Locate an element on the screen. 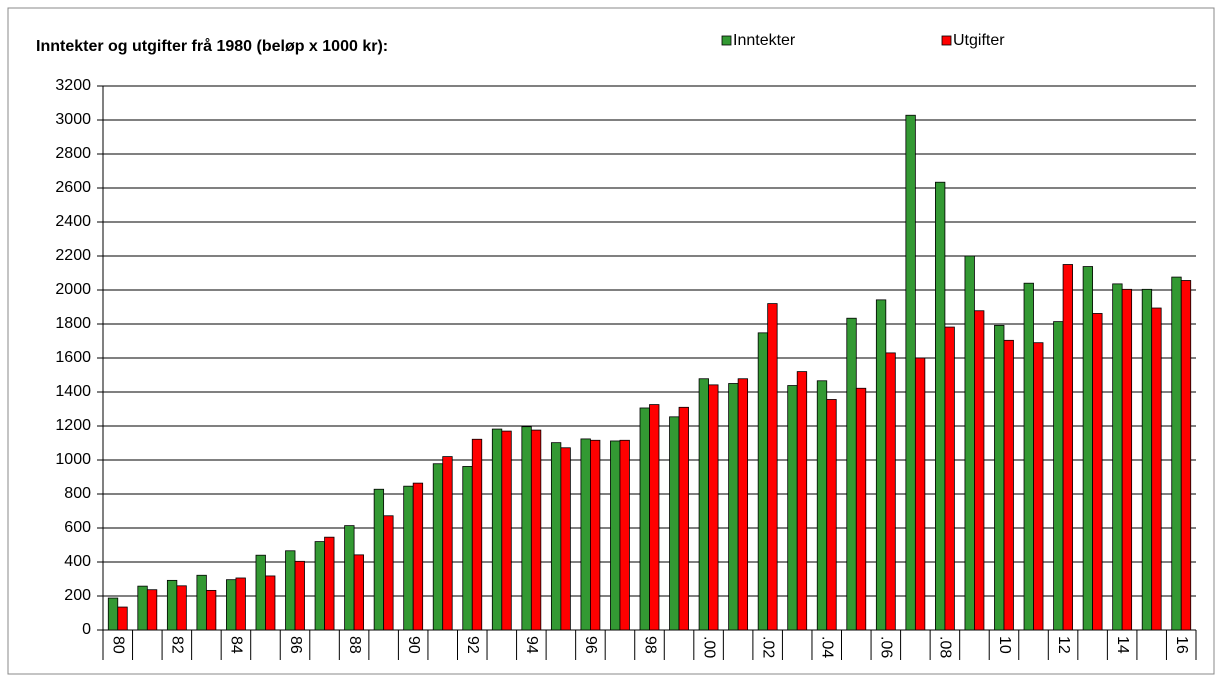 This screenshot has width=1215, height=675. x-tick-label: 86 is located at coordinates (295, 645).